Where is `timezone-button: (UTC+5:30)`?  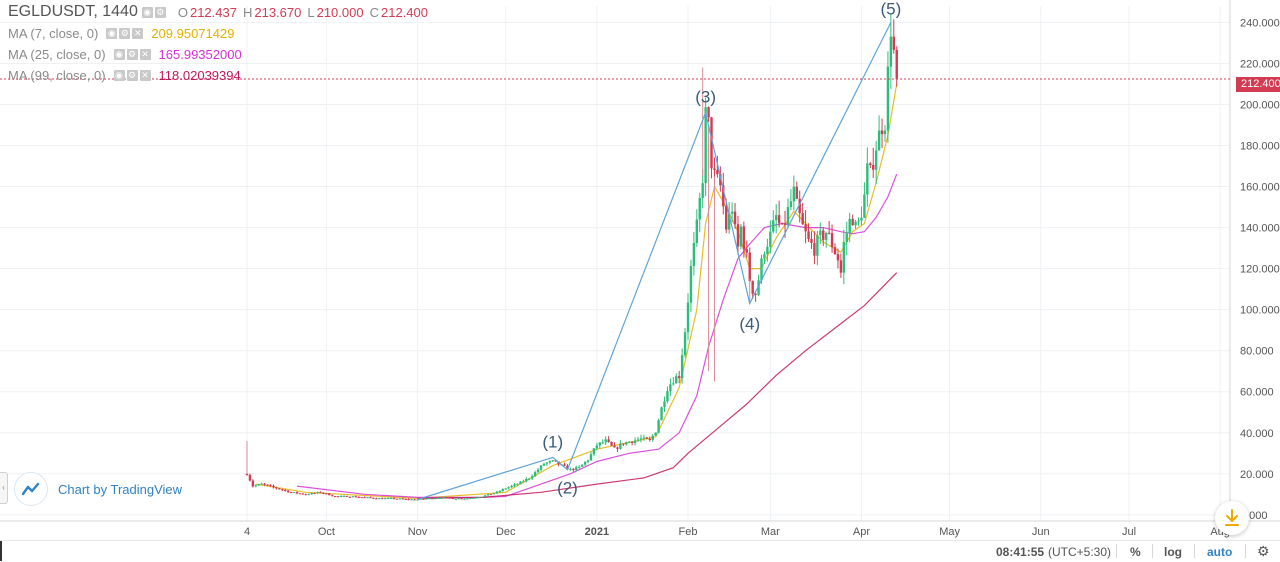
timezone-button: (UTC+5:30) is located at coordinates (1080, 552).